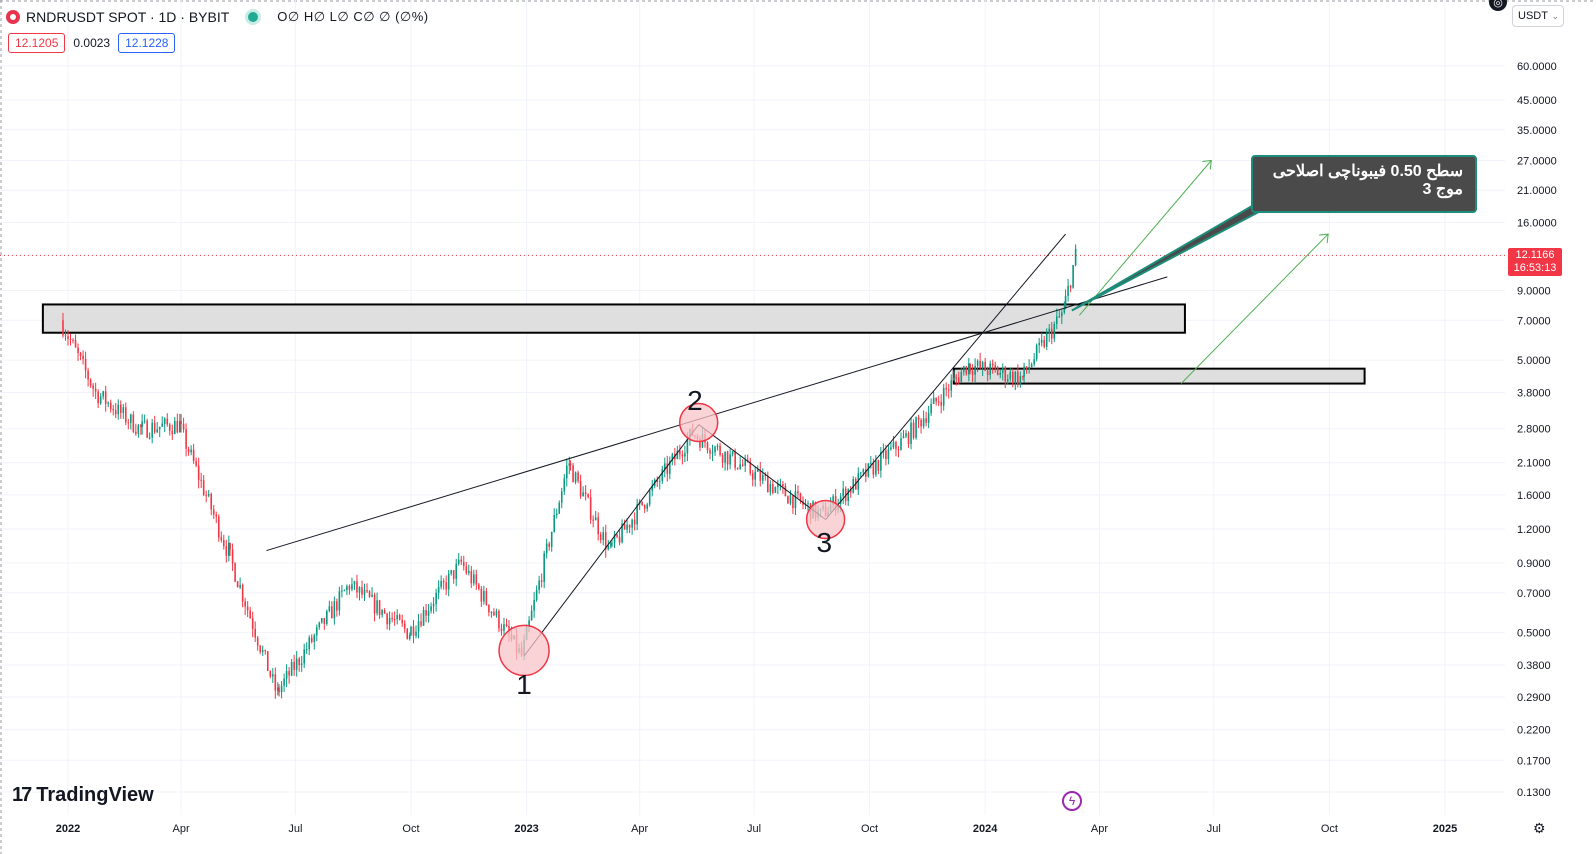 The image size is (1596, 854). What do you see at coordinates (945, 376) in the screenshot?
I see `wave-line-3-up` at bounding box center [945, 376].